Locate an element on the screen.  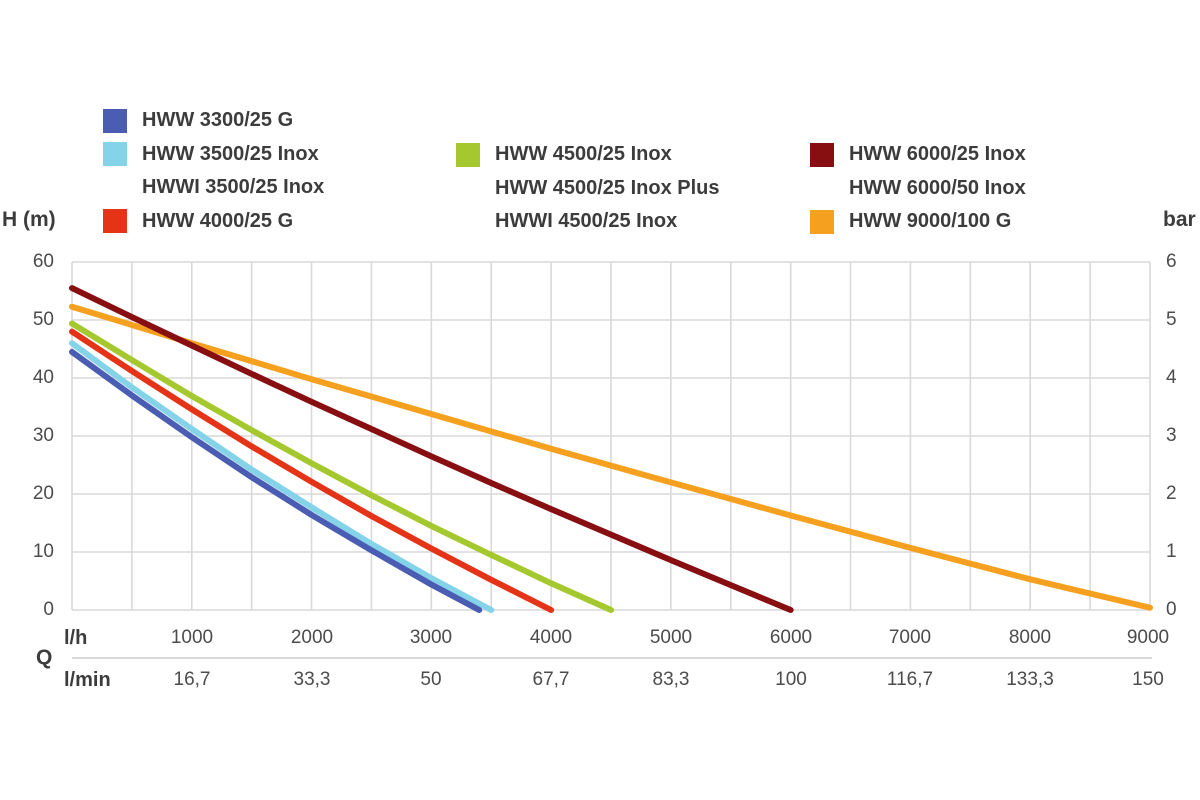
y-tick-left: 0 is located at coordinates (48, 609).